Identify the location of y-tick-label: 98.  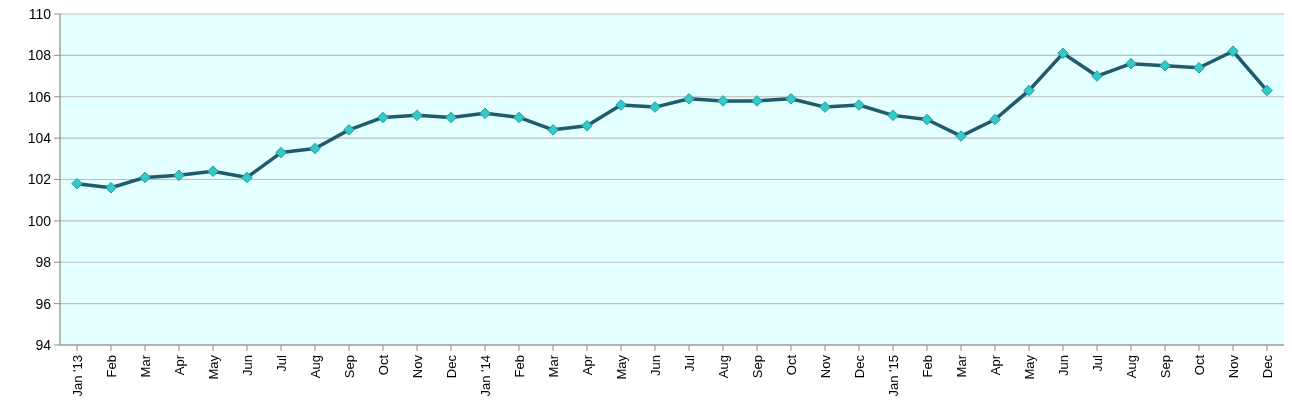
(43, 262).